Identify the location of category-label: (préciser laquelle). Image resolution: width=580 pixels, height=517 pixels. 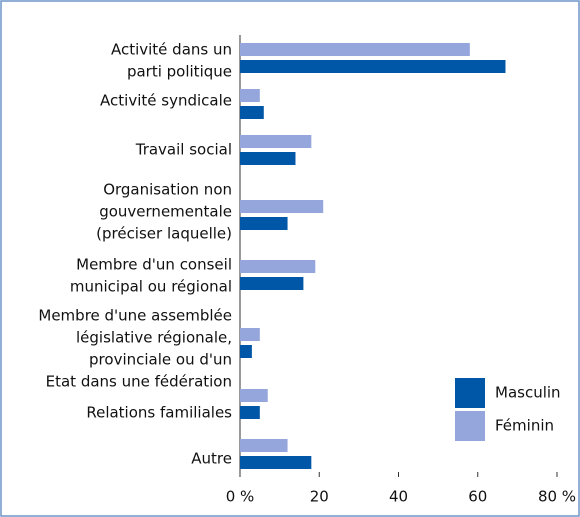
(164, 234).